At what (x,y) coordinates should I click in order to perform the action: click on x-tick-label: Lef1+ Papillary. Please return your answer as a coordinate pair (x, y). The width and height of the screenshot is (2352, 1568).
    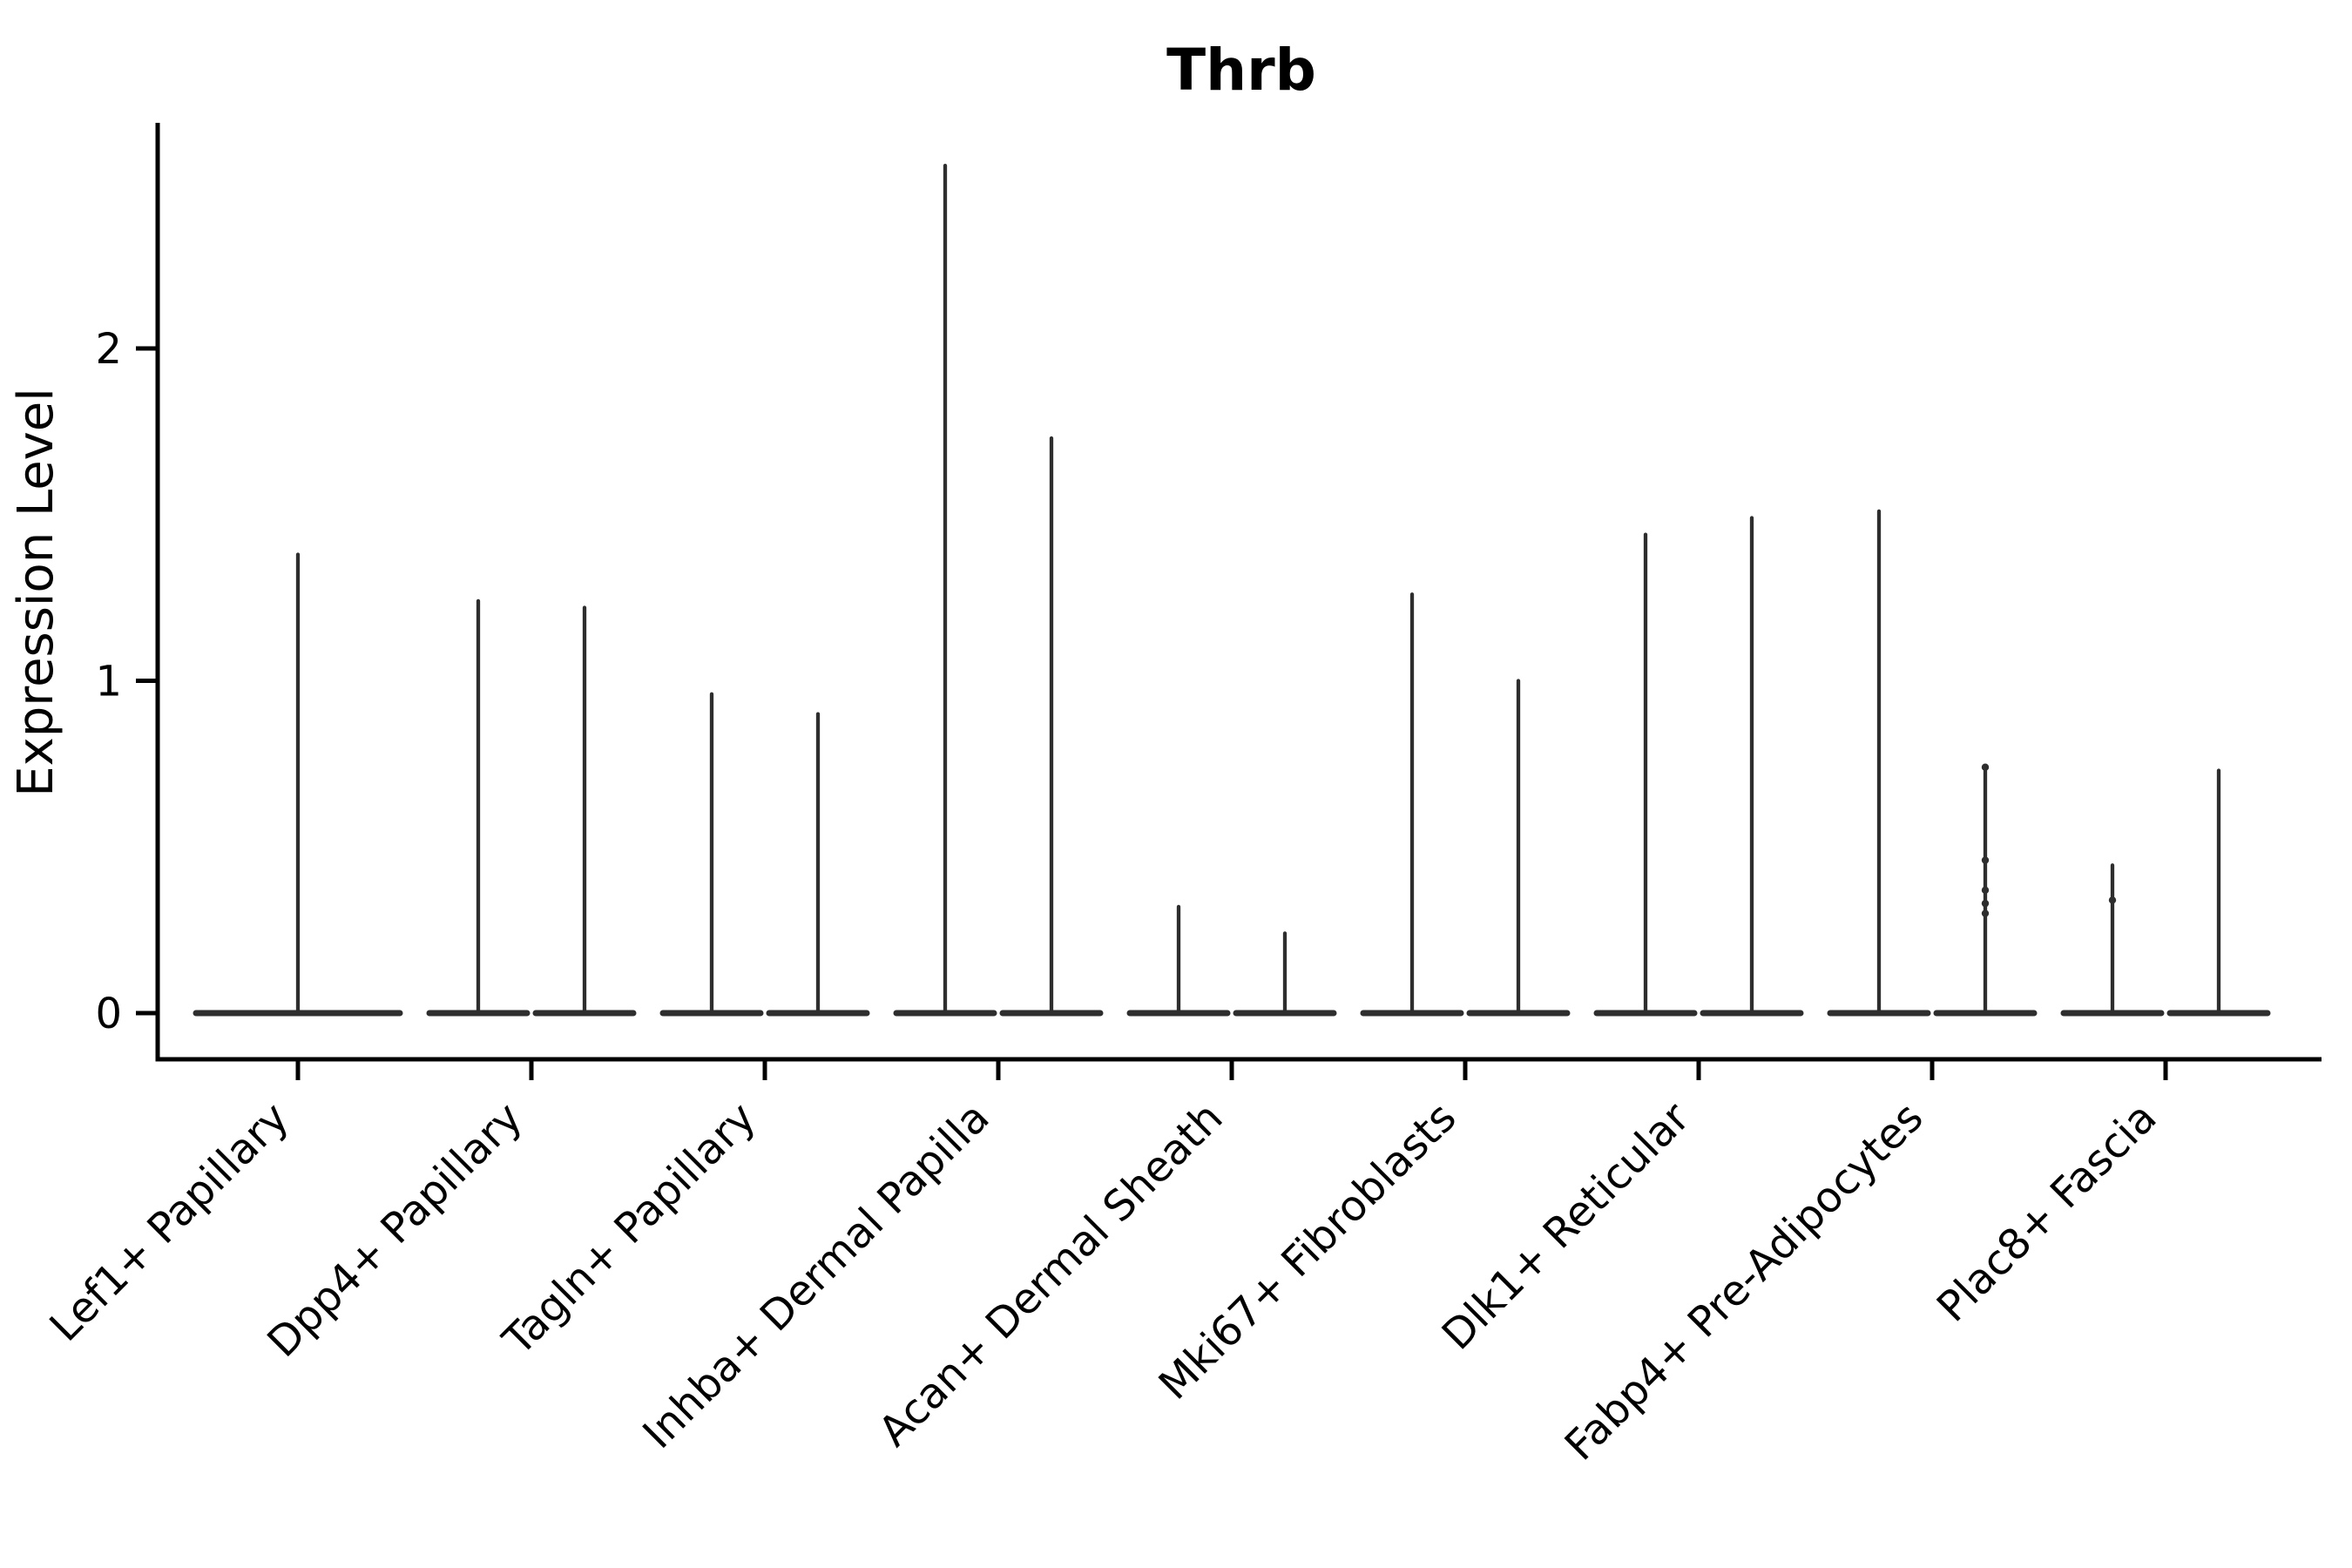
    Looking at the image, I should click on (170, 1222).